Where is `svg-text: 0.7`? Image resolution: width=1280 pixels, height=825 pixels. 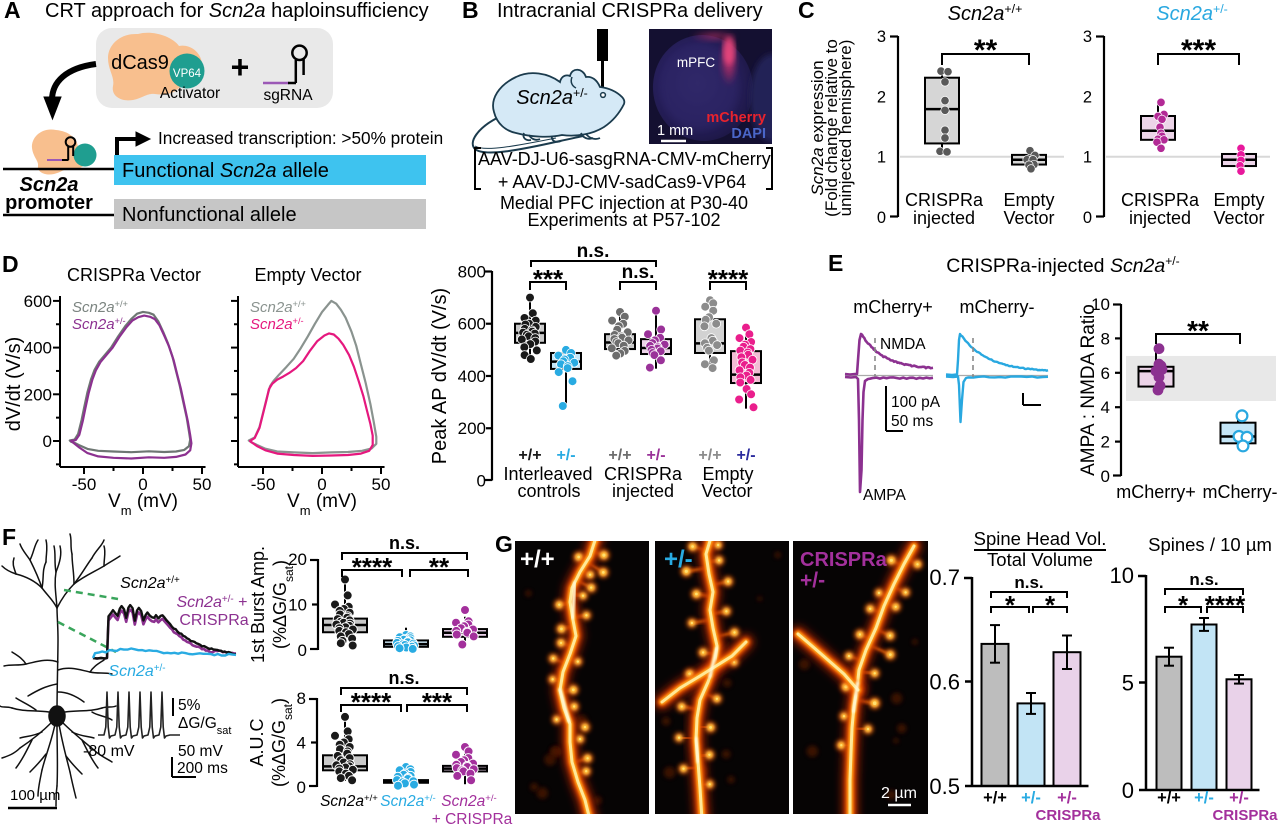 svg-text: 0.7 is located at coordinates (944, 577).